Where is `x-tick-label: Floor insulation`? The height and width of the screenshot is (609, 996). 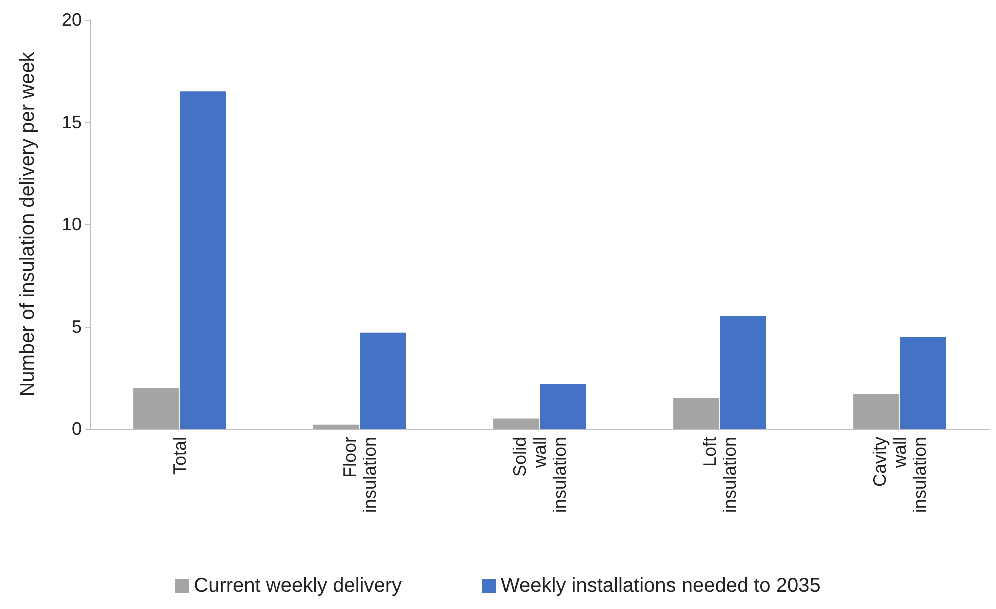 x-tick-label: Floor insulation is located at coordinates (360, 475).